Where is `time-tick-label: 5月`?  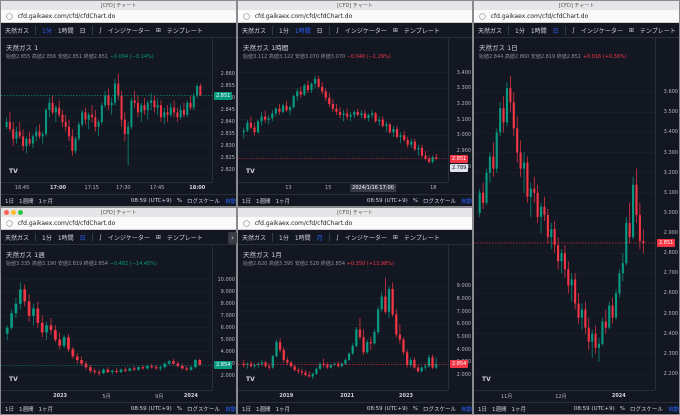
time-tick-label: 5月 is located at coordinates (106, 397).